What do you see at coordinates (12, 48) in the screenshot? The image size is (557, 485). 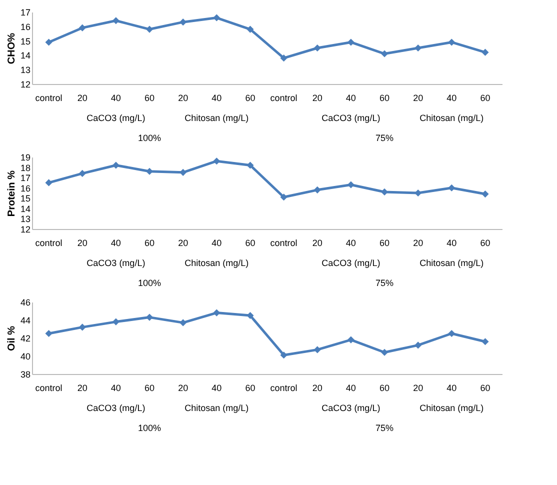 I see `y-axis-title: CHO%` at bounding box center [12, 48].